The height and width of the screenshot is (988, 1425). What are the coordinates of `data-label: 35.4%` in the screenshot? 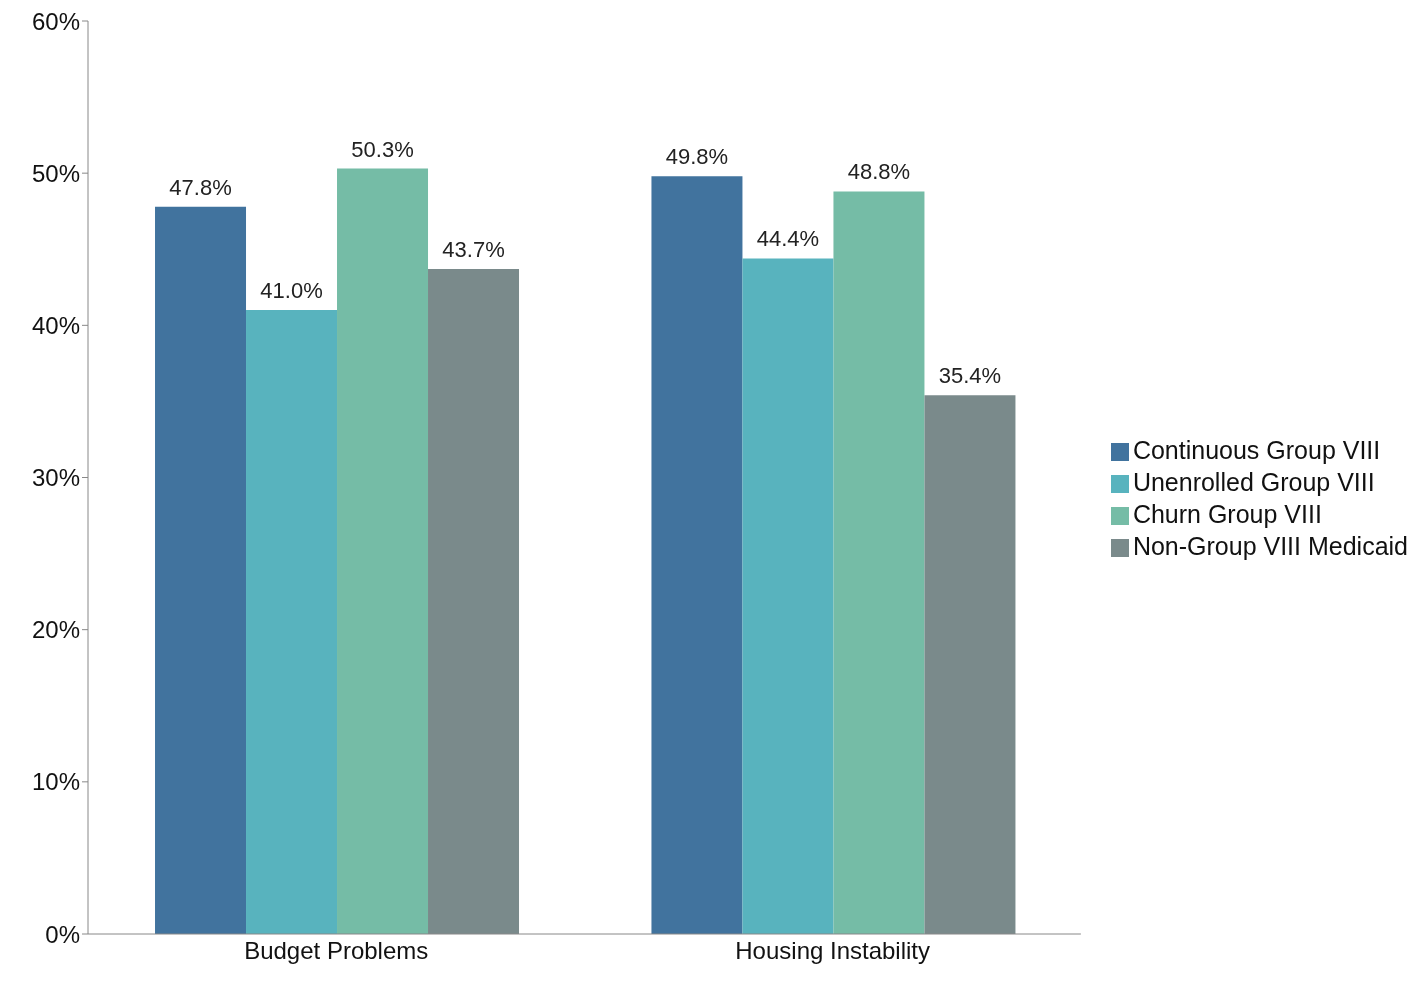 It's located at (970, 376).